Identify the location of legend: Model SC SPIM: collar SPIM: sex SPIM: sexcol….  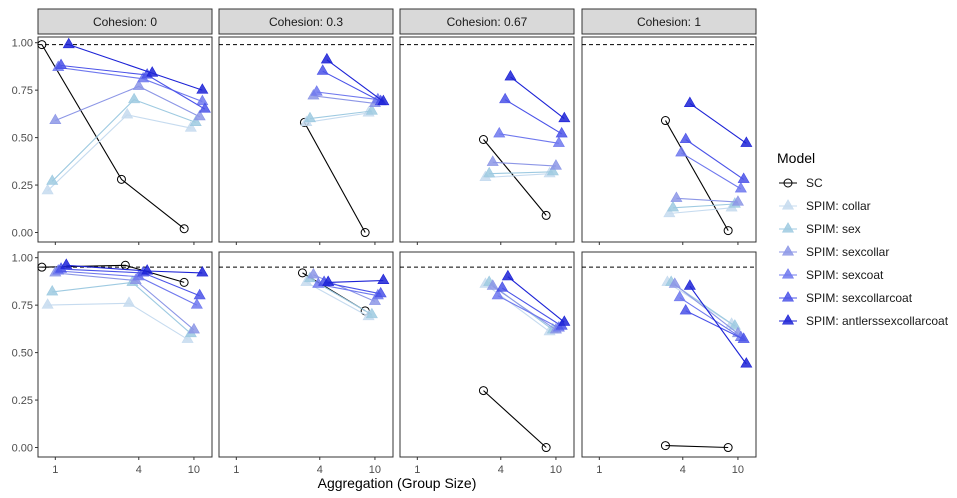
(863, 239).